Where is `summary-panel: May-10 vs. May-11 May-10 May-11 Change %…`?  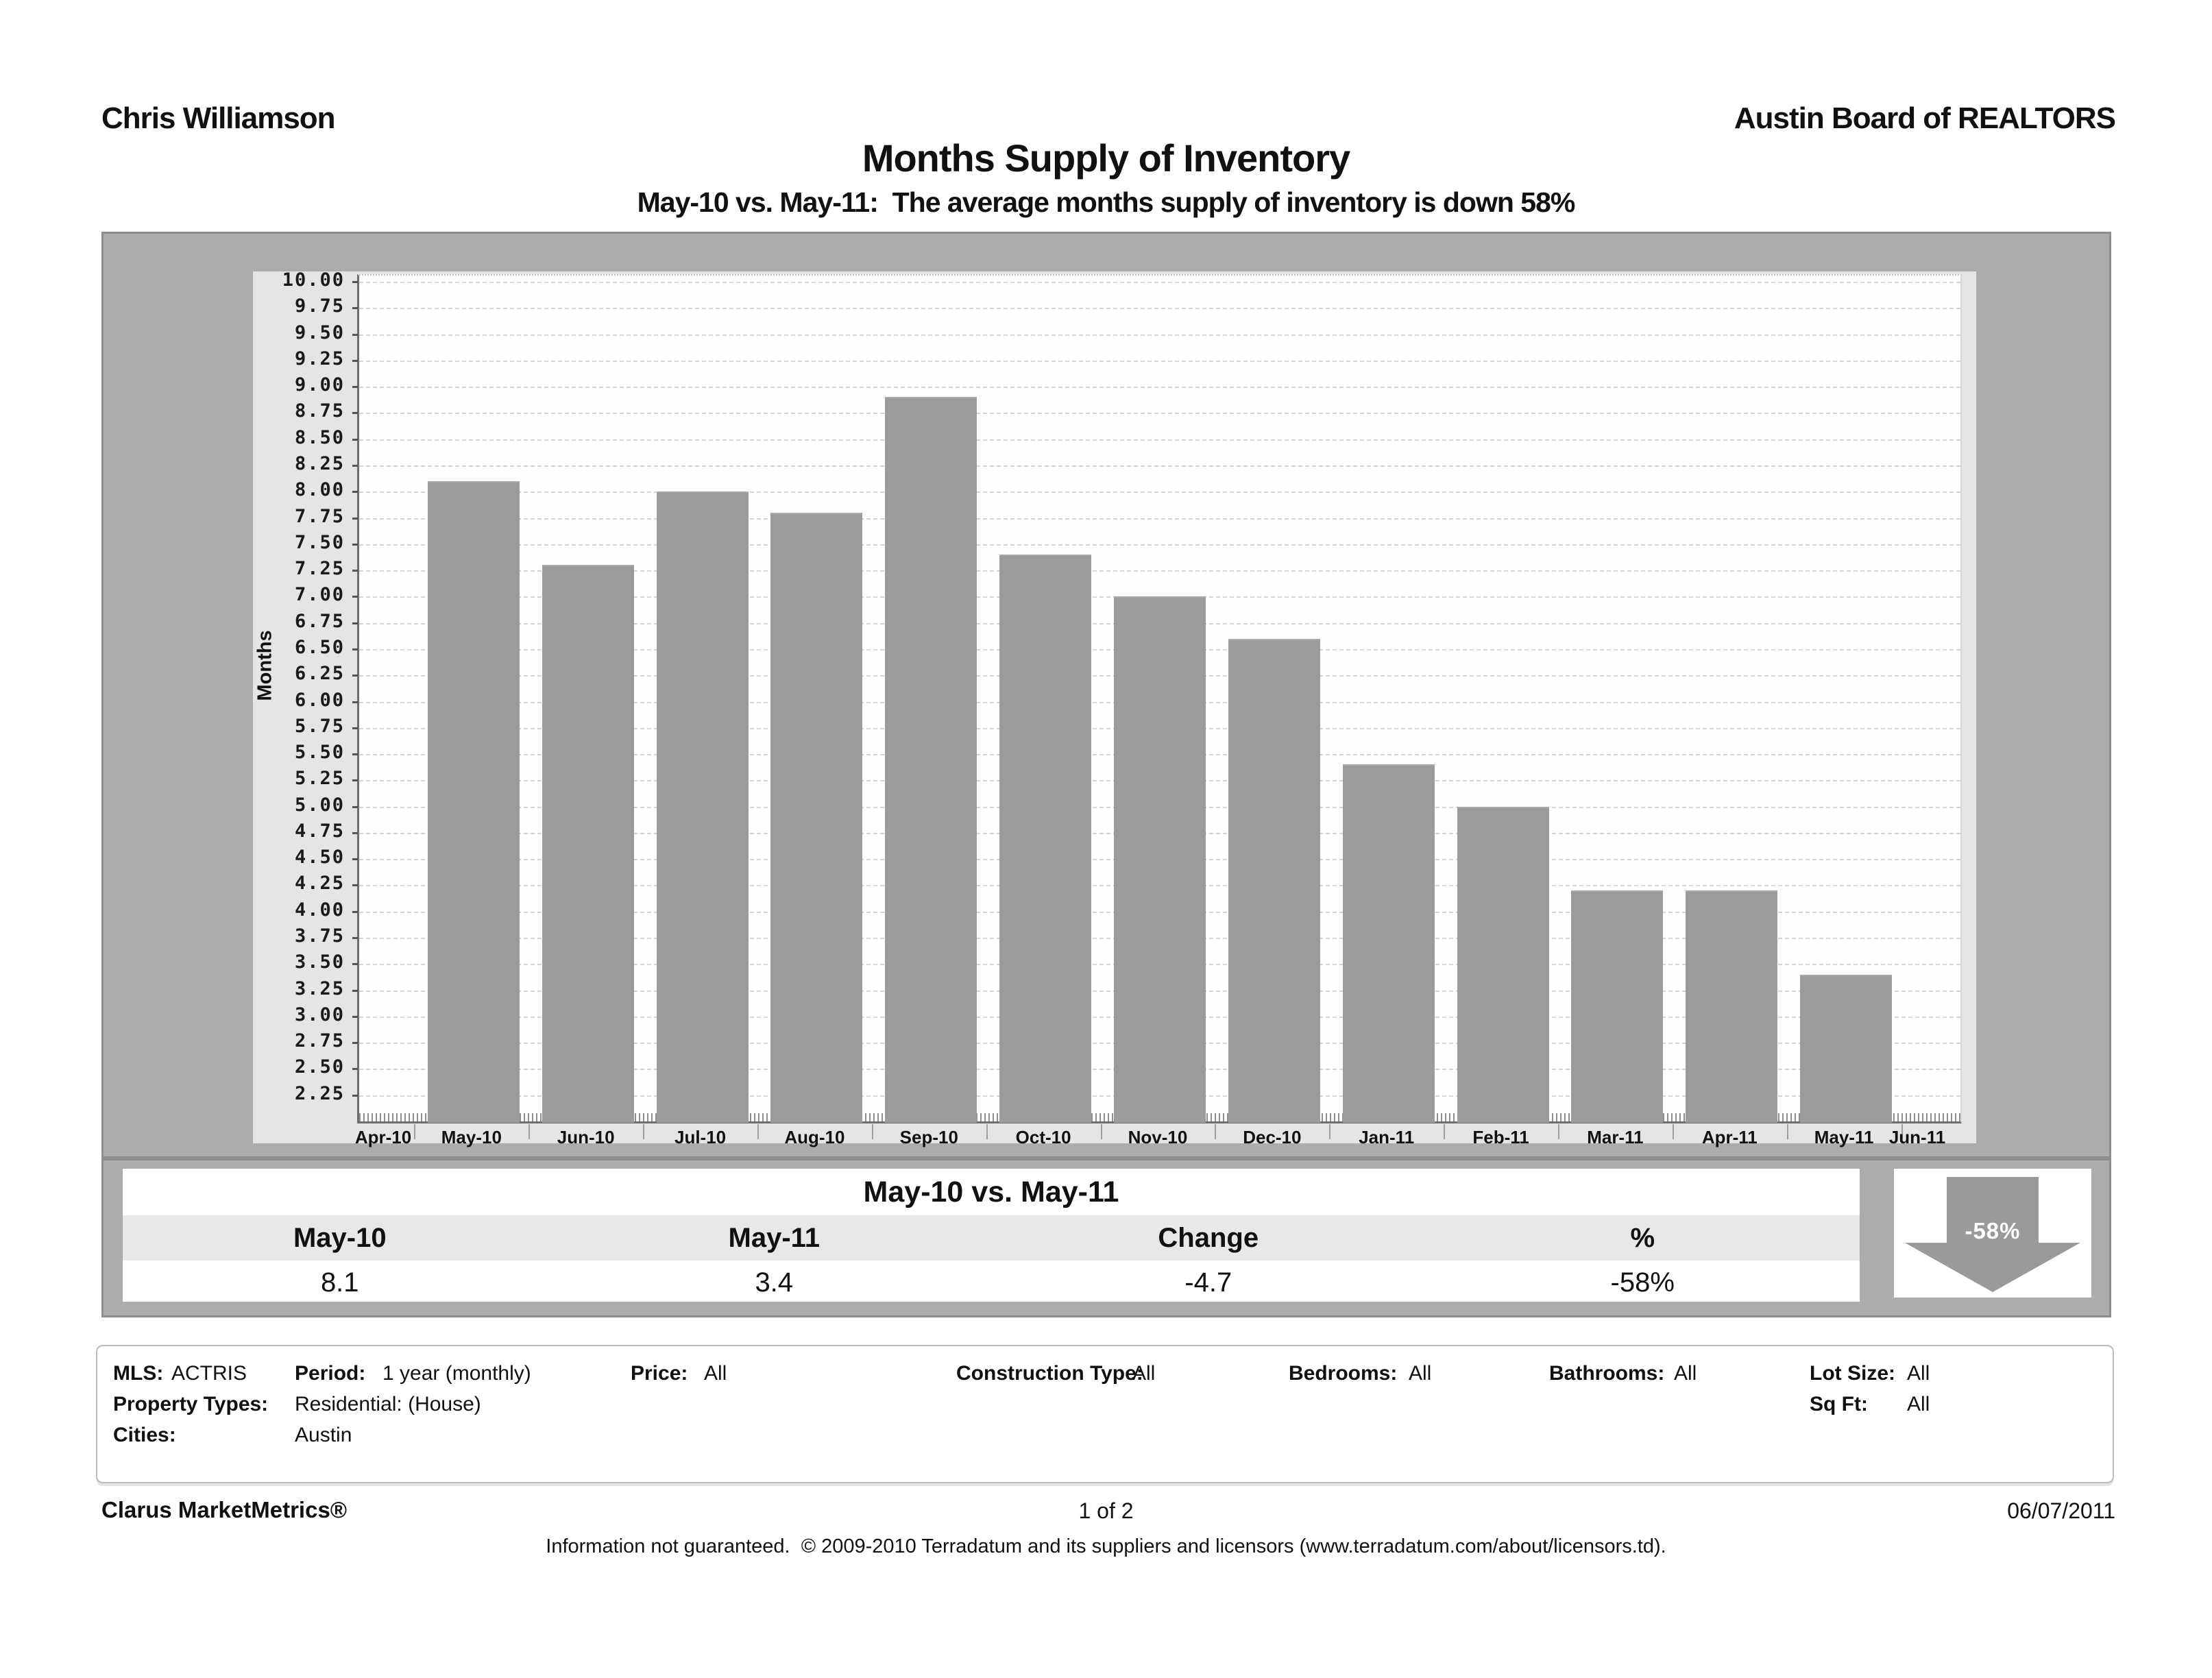
summary-panel: May-10 vs. May-11 May-10 May-11 Change %… is located at coordinates (1106, 1237).